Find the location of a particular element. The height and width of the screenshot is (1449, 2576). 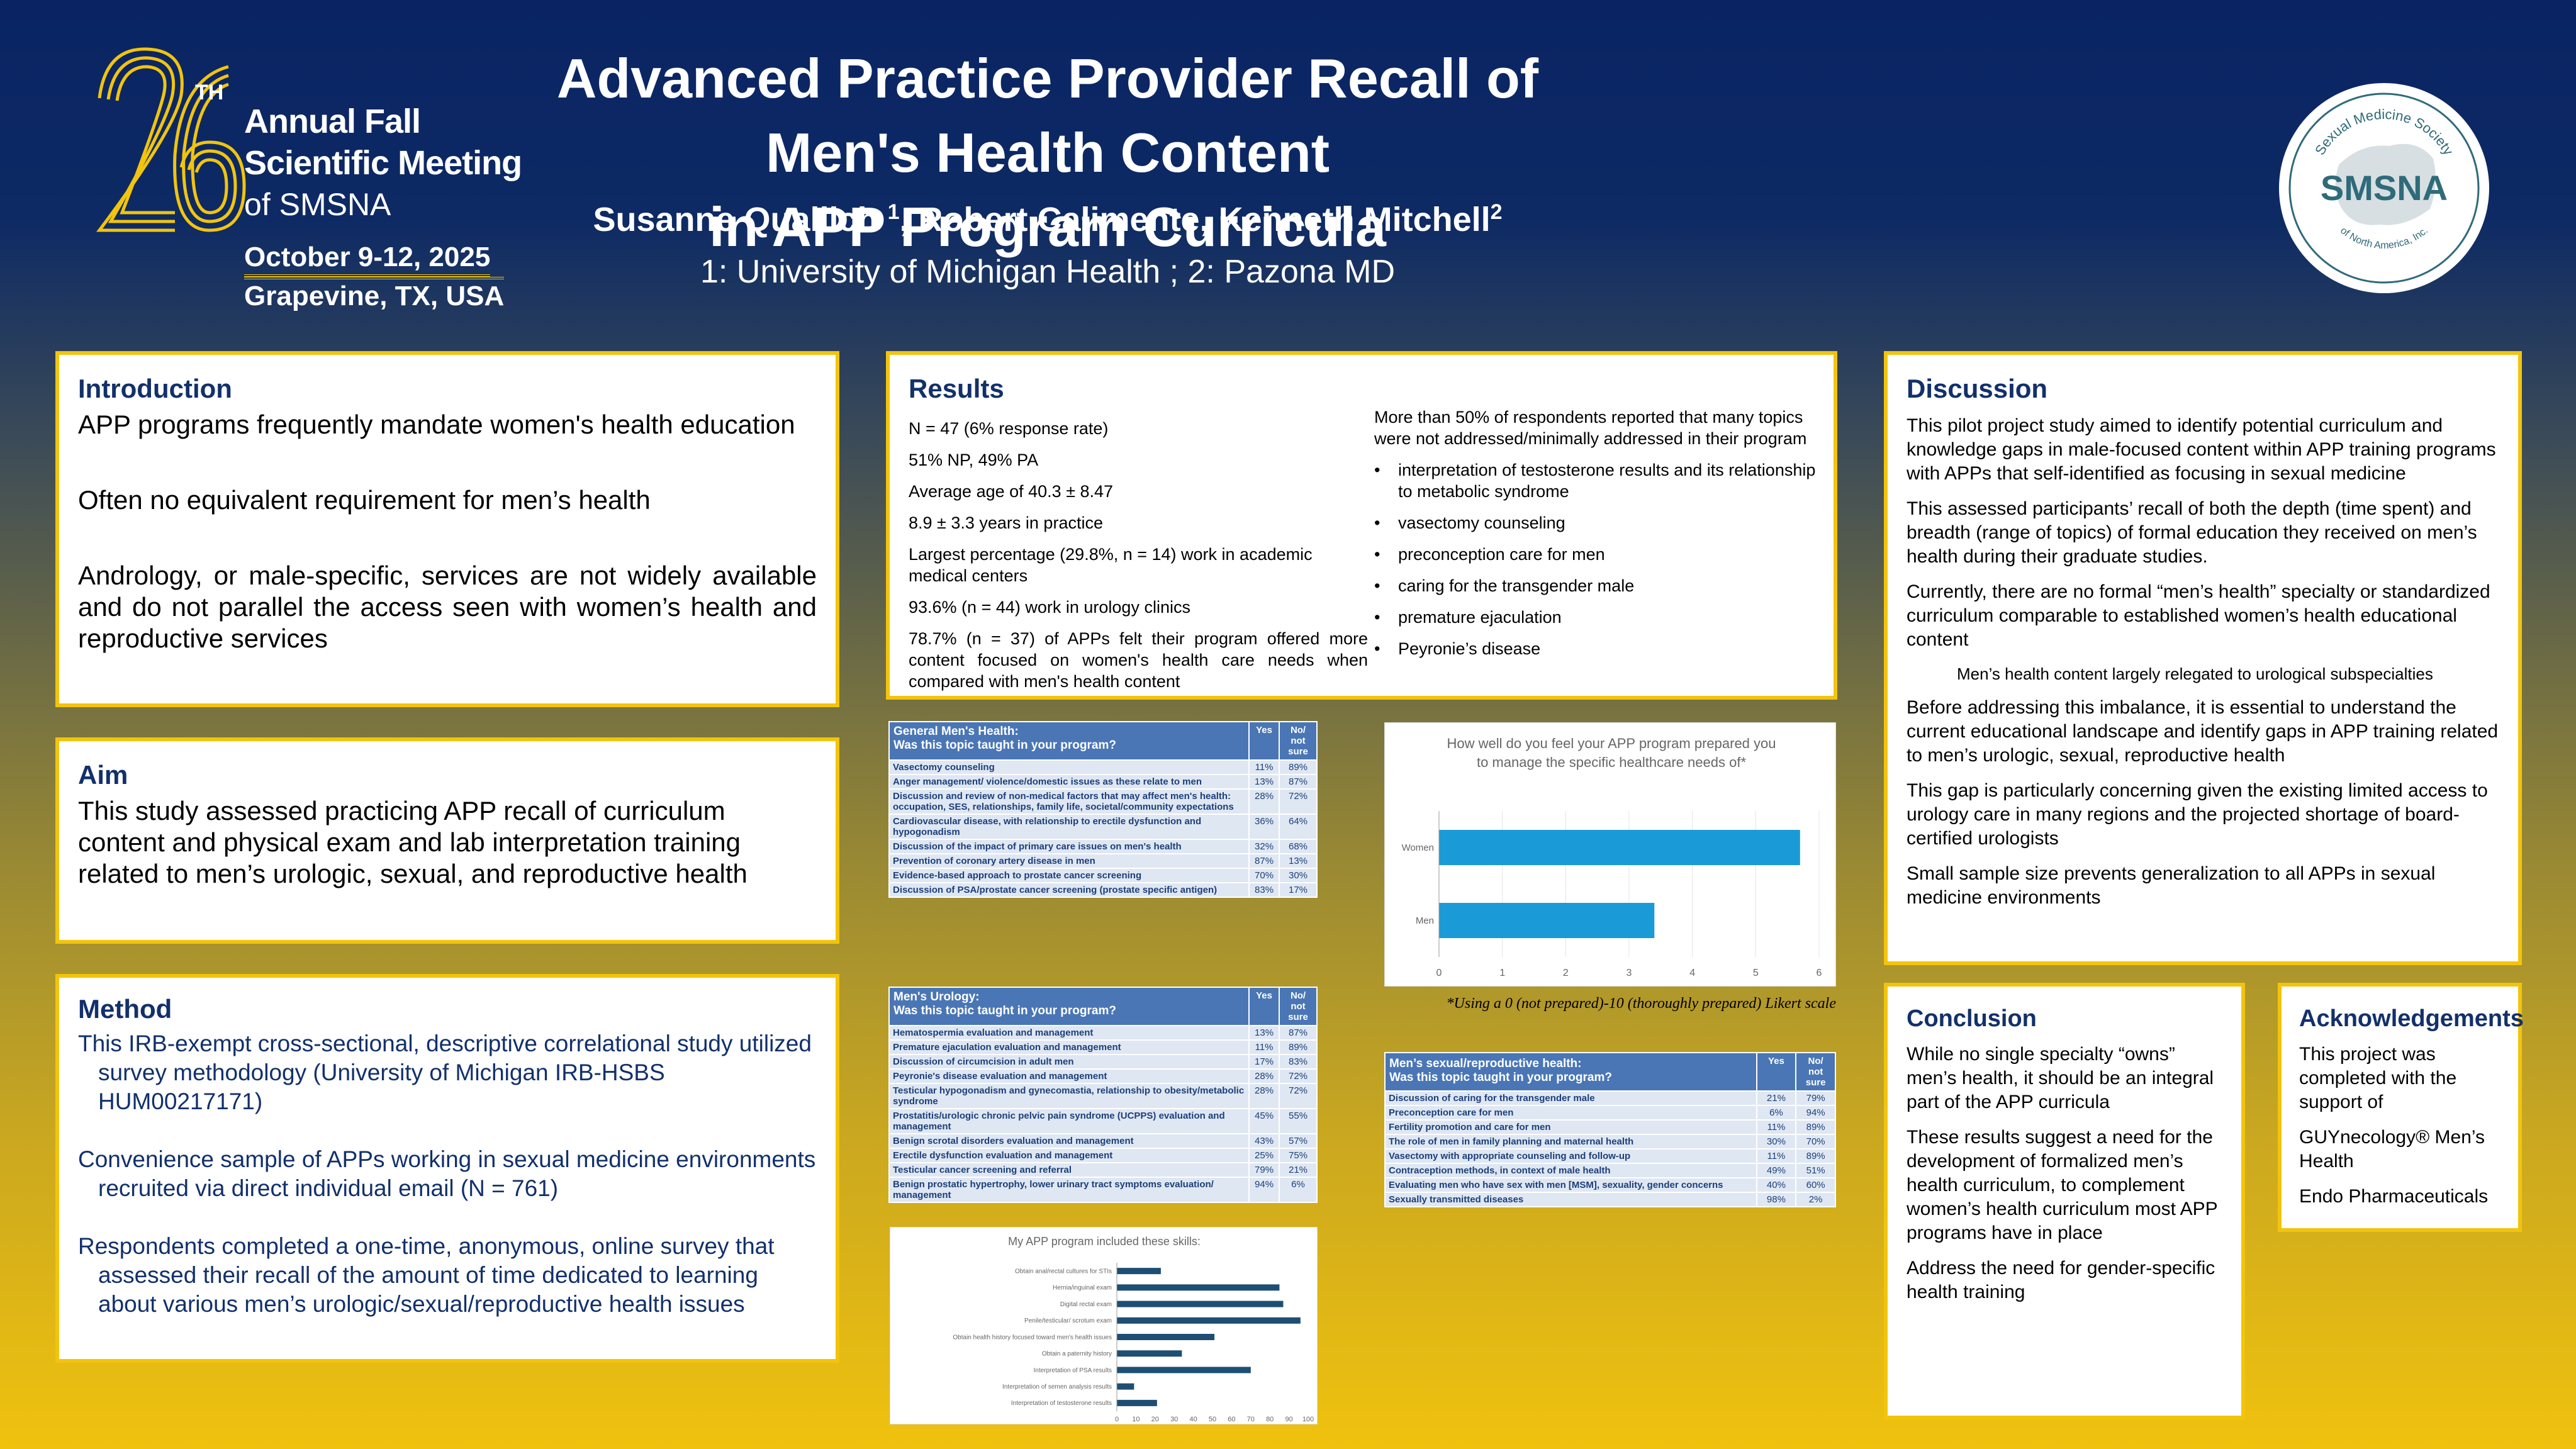

row-topic: Fertility promotion and care for men is located at coordinates (1570, 1127).